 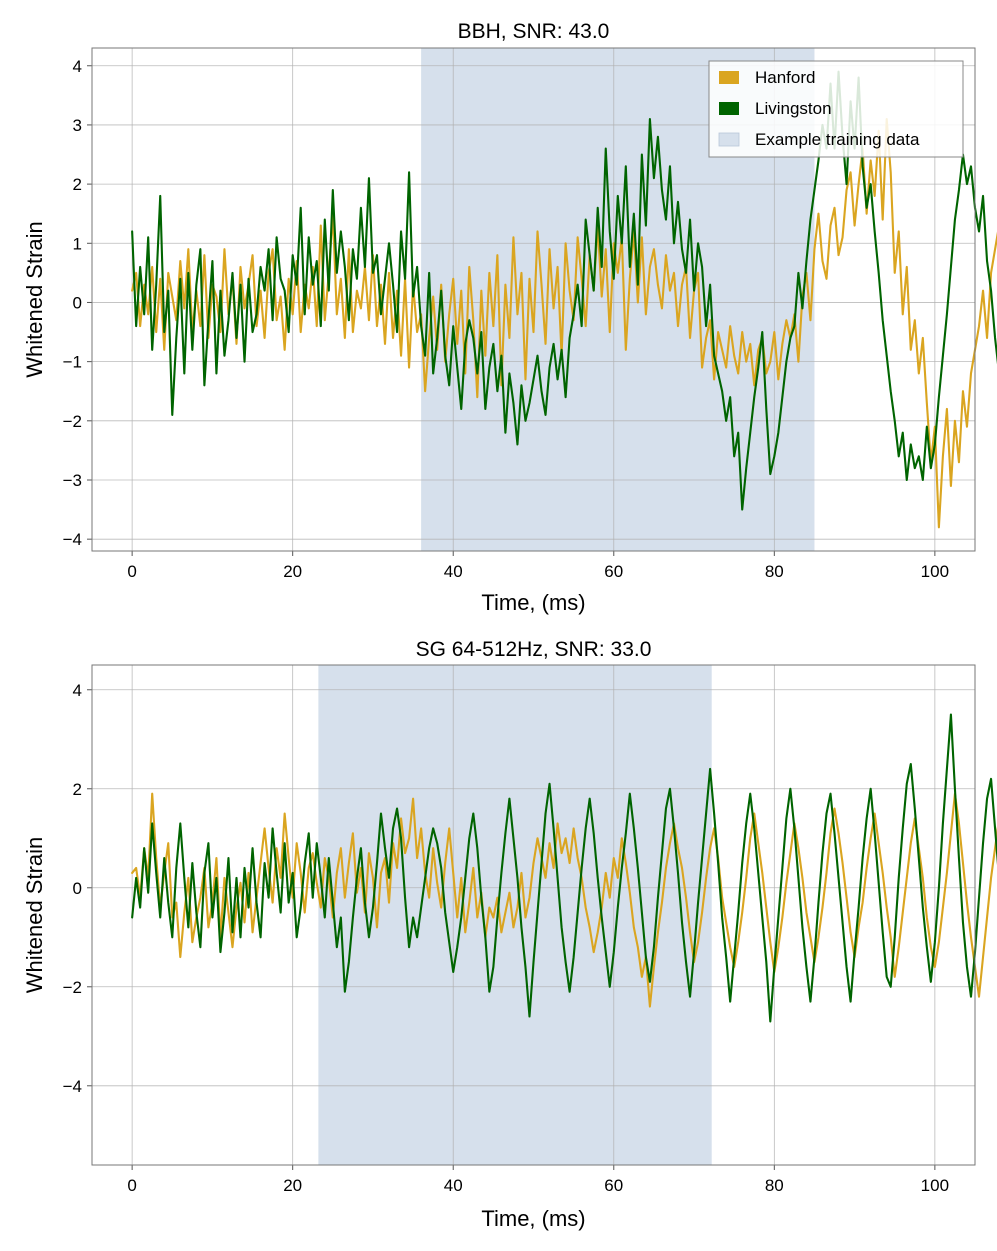 I want to click on legend-label-1: Hanford, so click(x=785, y=77).